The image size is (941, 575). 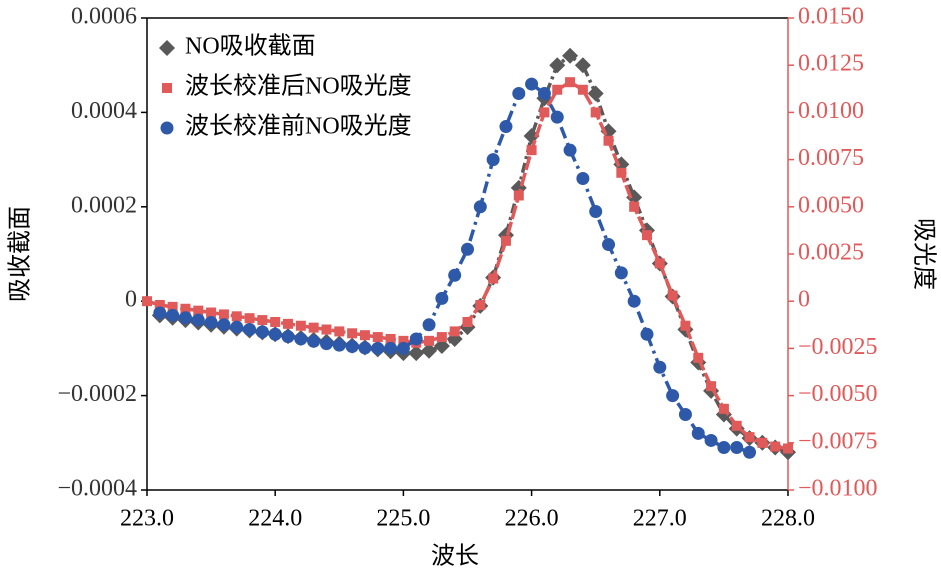 I want to click on y2-axis-label: 吸光度, so click(x=923, y=254).